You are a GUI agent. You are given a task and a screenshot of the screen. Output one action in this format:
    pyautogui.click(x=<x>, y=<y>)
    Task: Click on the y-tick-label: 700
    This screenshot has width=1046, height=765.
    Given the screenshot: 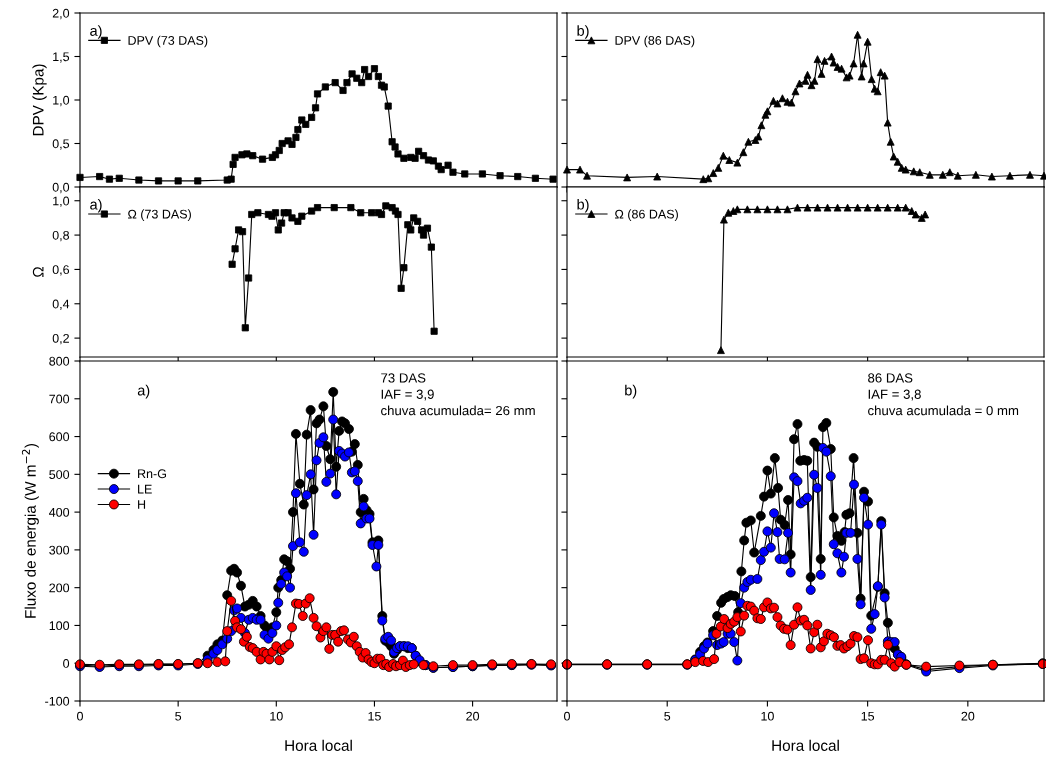 What is the action you would take?
    pyautogui.click(x=59, y=399)
    